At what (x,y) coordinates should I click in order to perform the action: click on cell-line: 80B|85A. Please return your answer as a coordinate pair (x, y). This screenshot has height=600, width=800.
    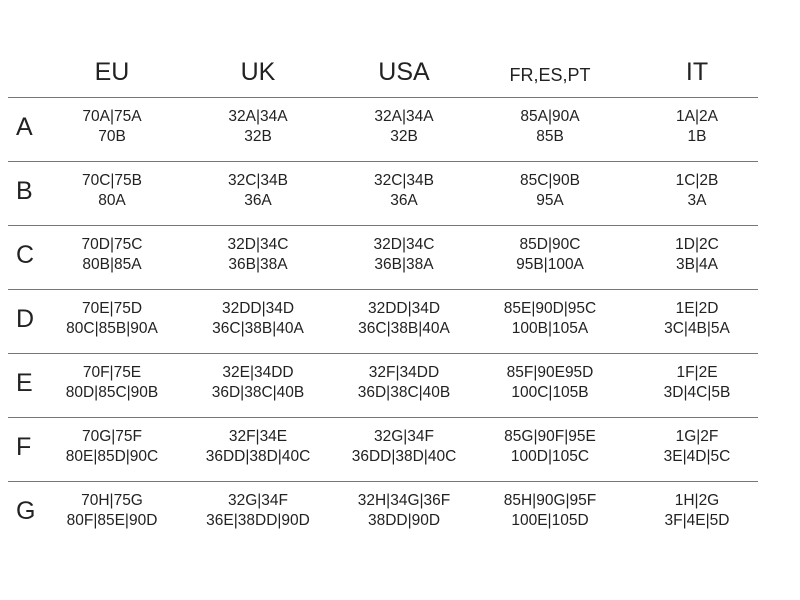
    Looking at the image, I should click on (112, 264).